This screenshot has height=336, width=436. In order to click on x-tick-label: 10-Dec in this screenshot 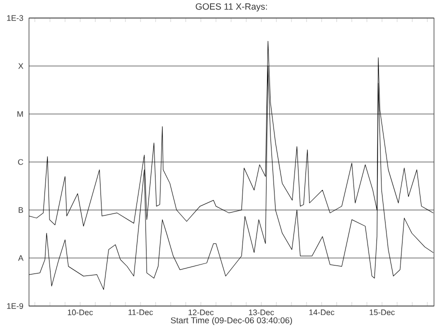, I will do `click(80, 313)`.